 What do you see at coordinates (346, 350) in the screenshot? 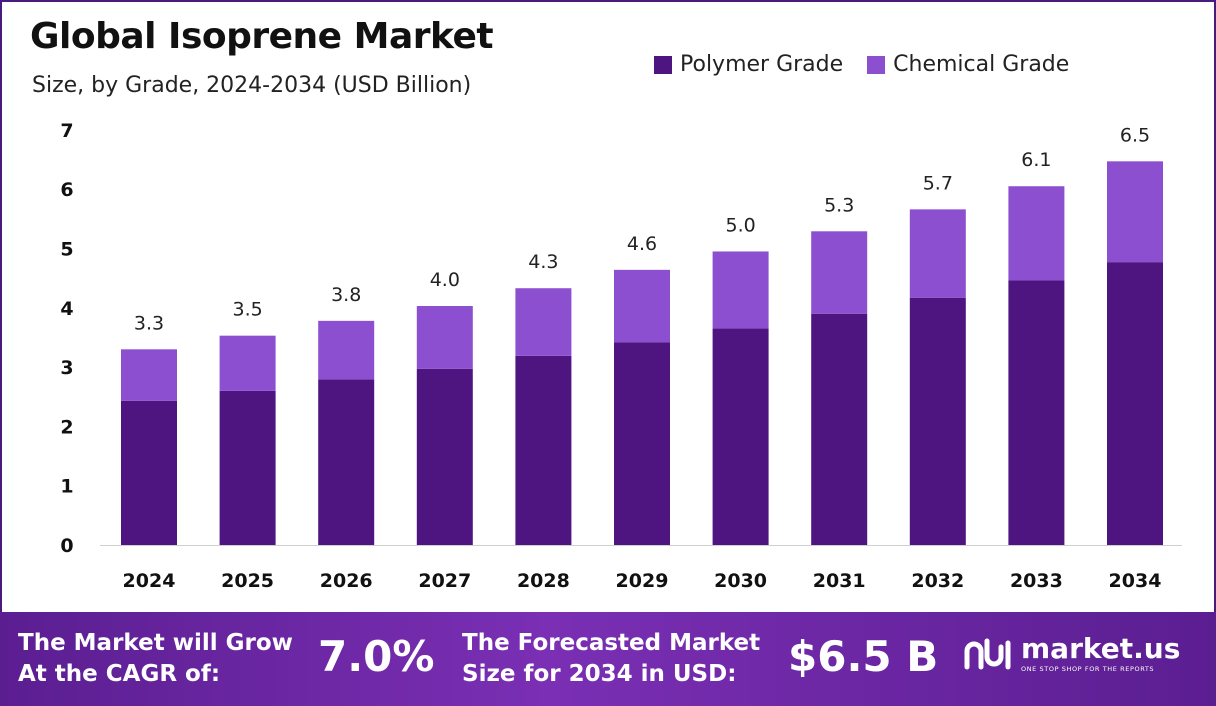
I see `bar-2026-chemical-grade` at bounding box center [346, 350].